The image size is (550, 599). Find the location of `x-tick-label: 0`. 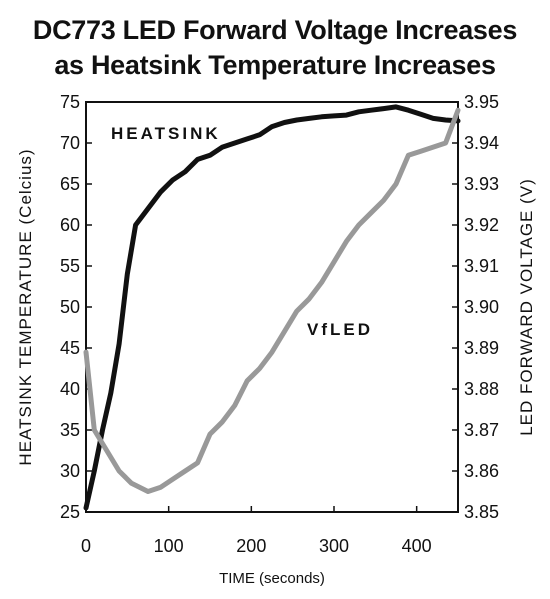

x-tick-label: 0 is located at coordinates (86, 546).